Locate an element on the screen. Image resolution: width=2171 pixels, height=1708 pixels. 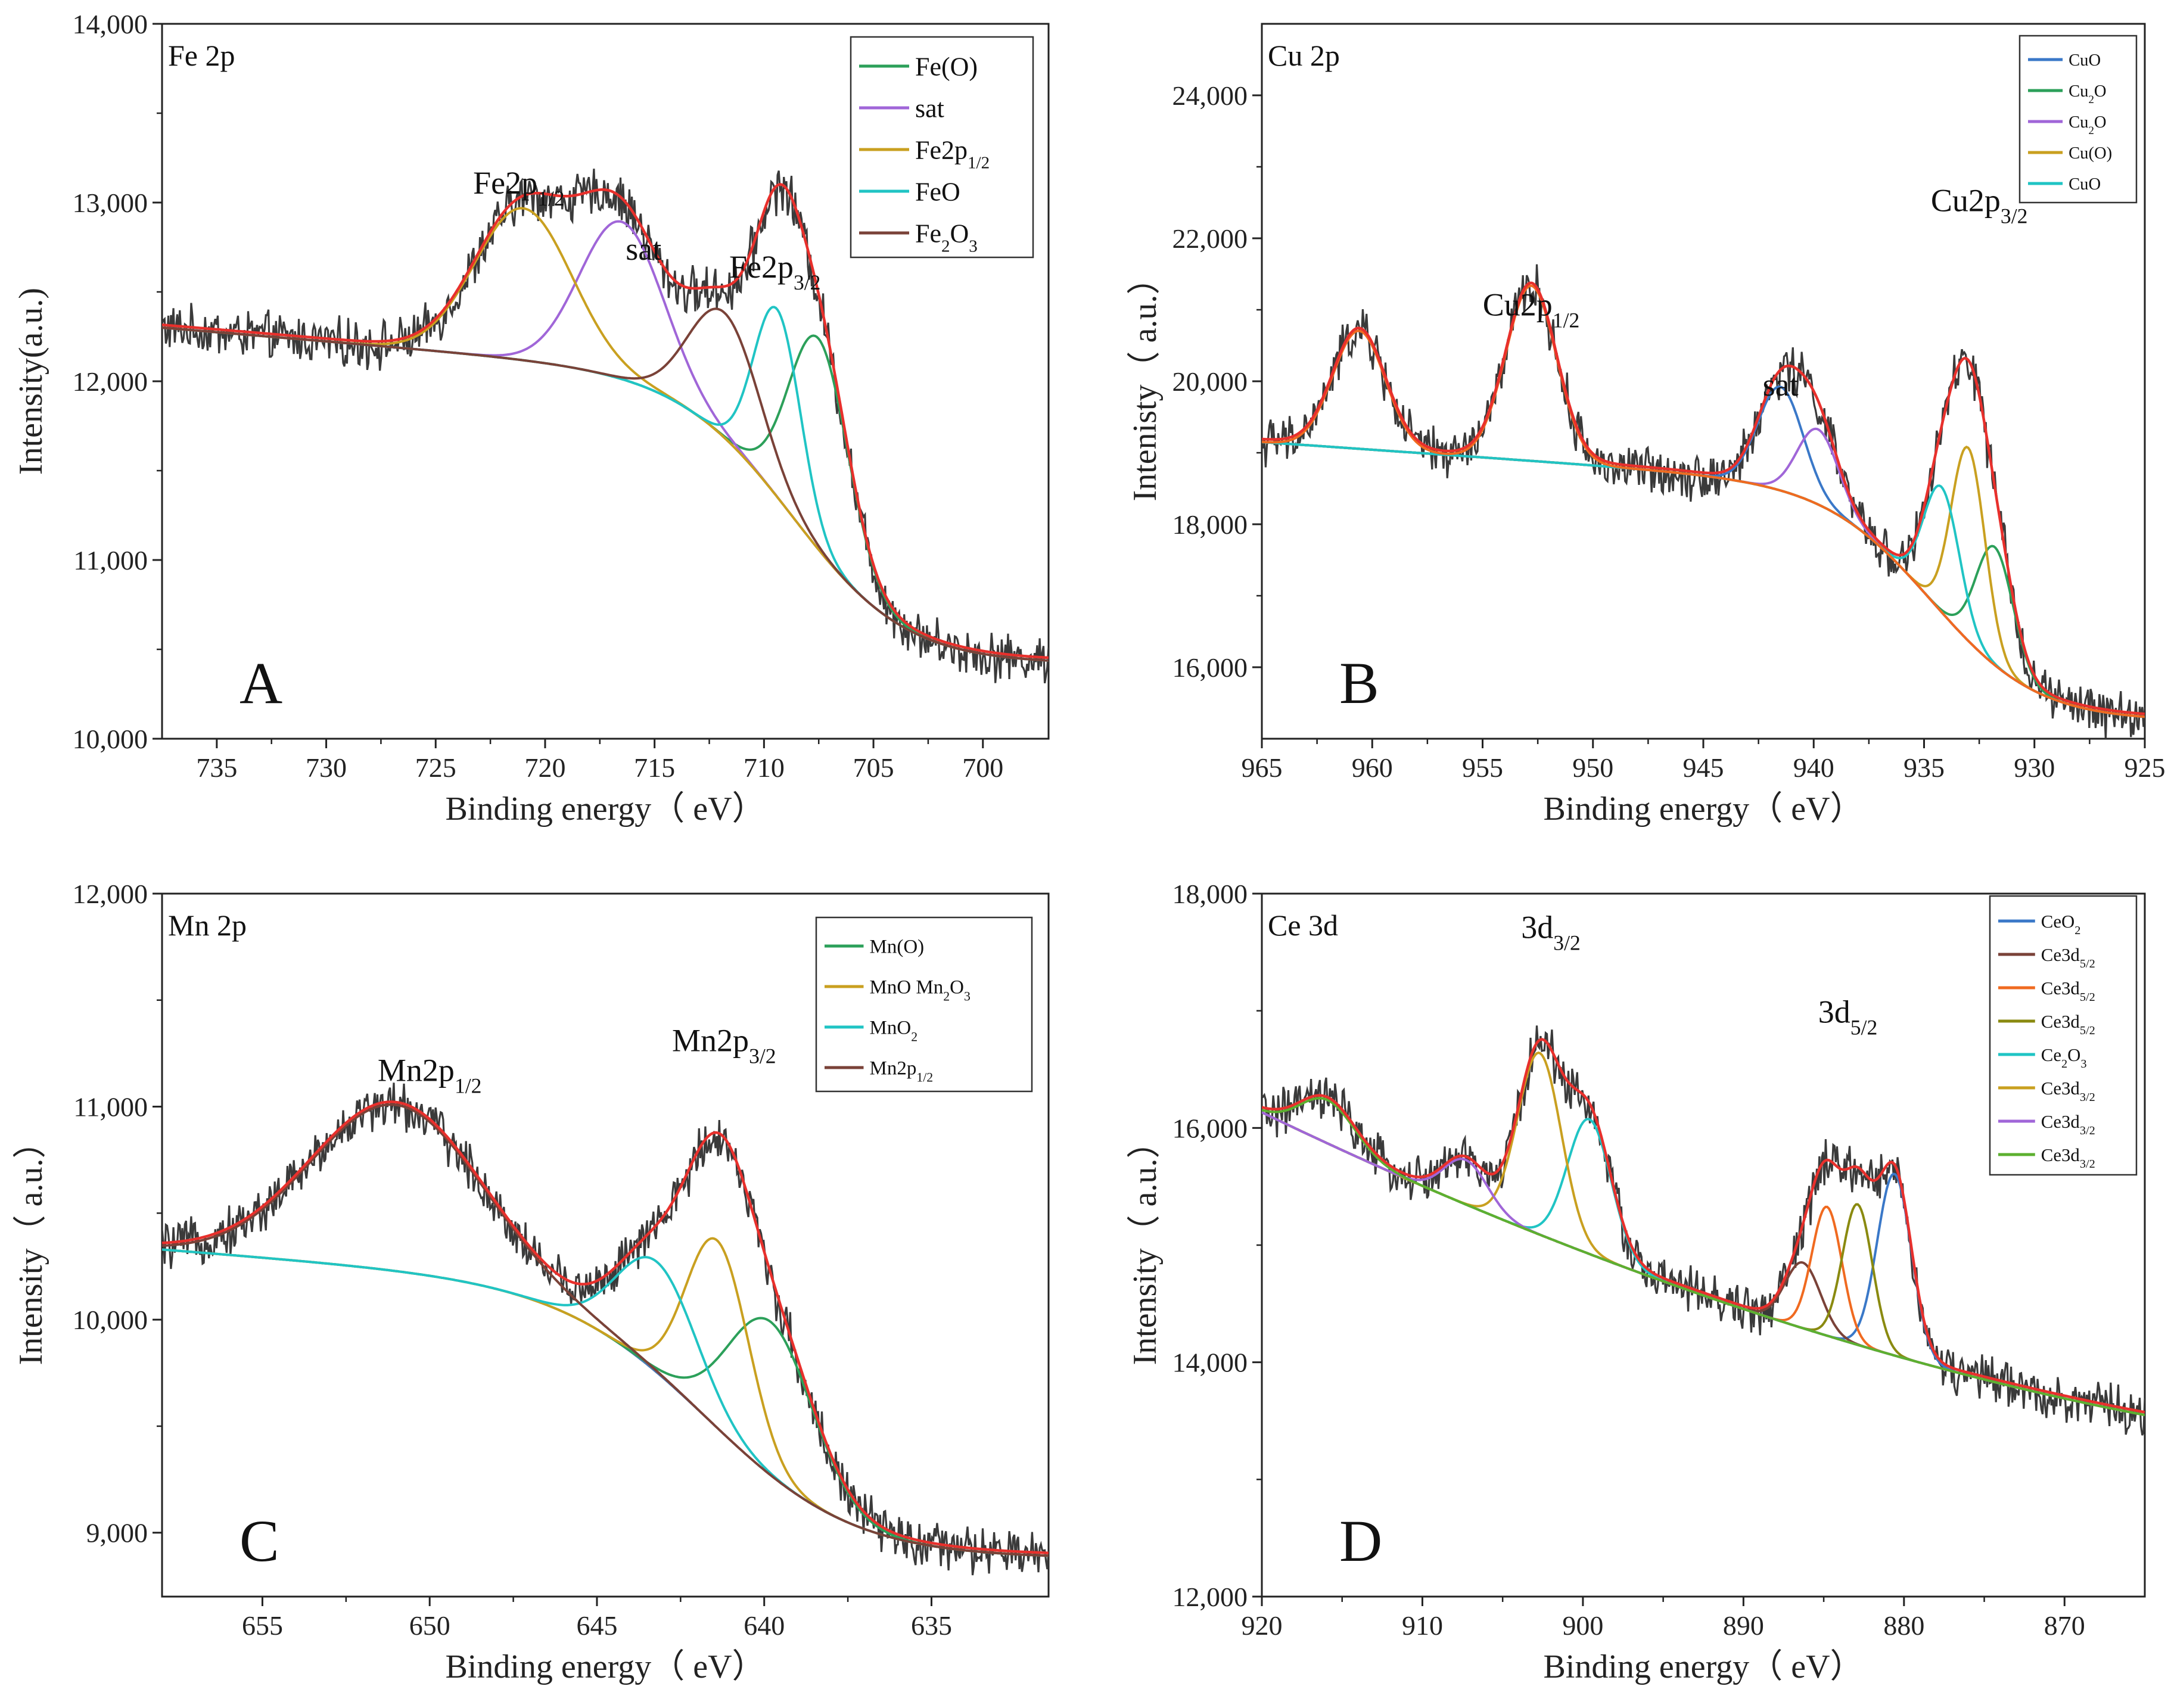
x-tick-label: 705 is located at coordinates (873, 767).